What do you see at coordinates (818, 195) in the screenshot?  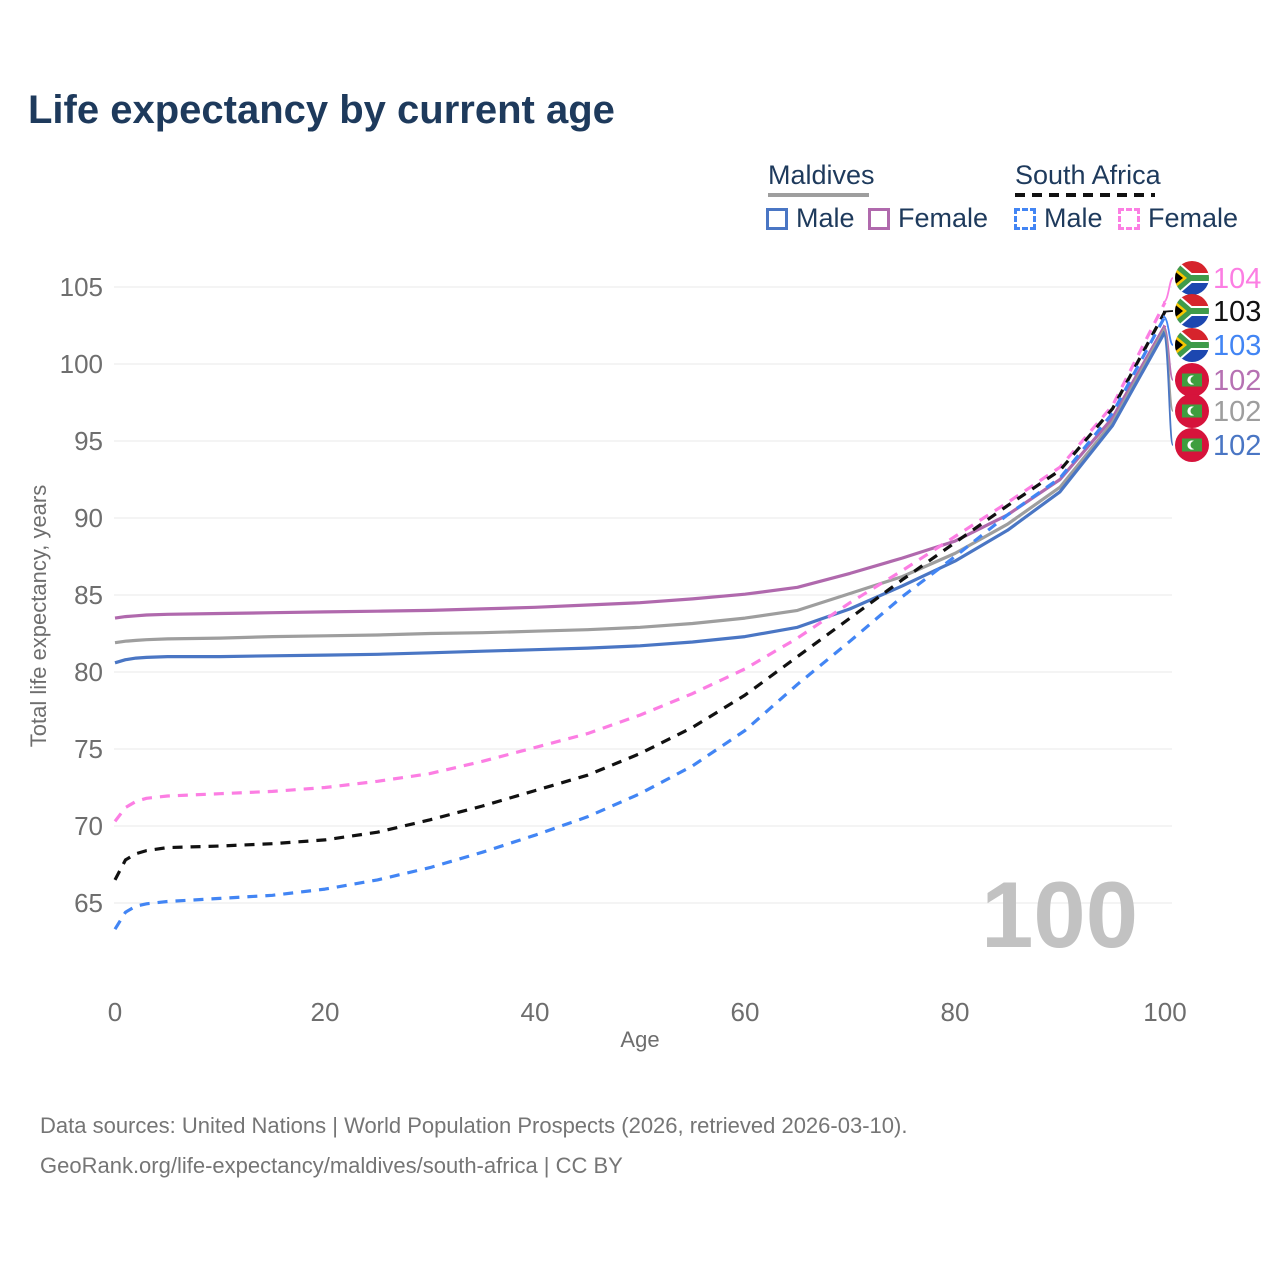 I see `legend-underline-maldives` at bounding box center [818, 195].